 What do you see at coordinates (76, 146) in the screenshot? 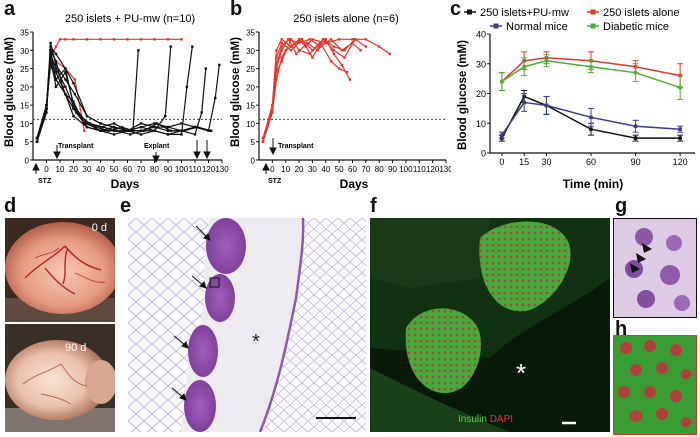
I see `chart-a-transplant-label: Transplant` at bounding box center [76, 146].